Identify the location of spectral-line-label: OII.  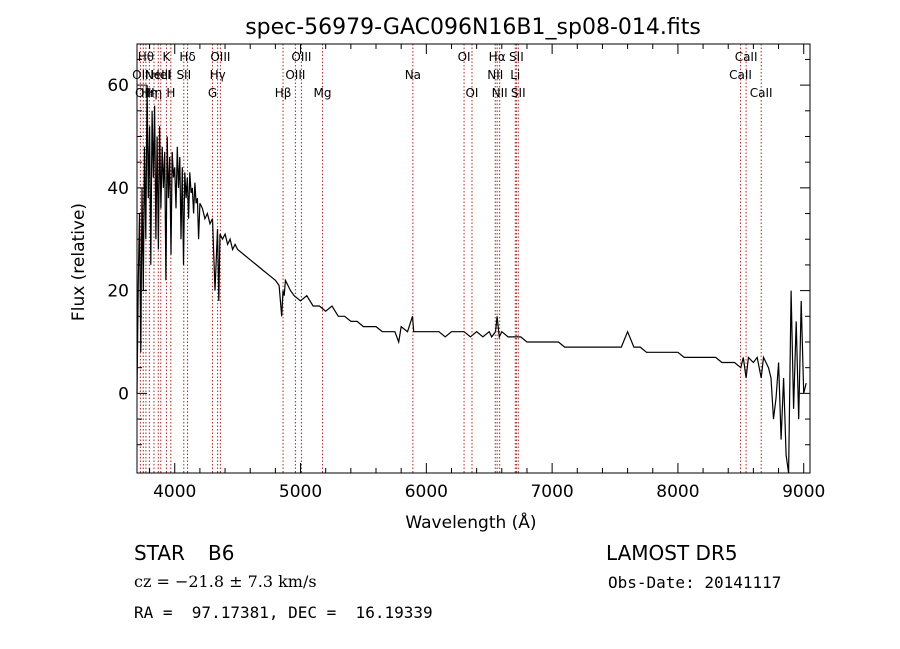
(140, 75).